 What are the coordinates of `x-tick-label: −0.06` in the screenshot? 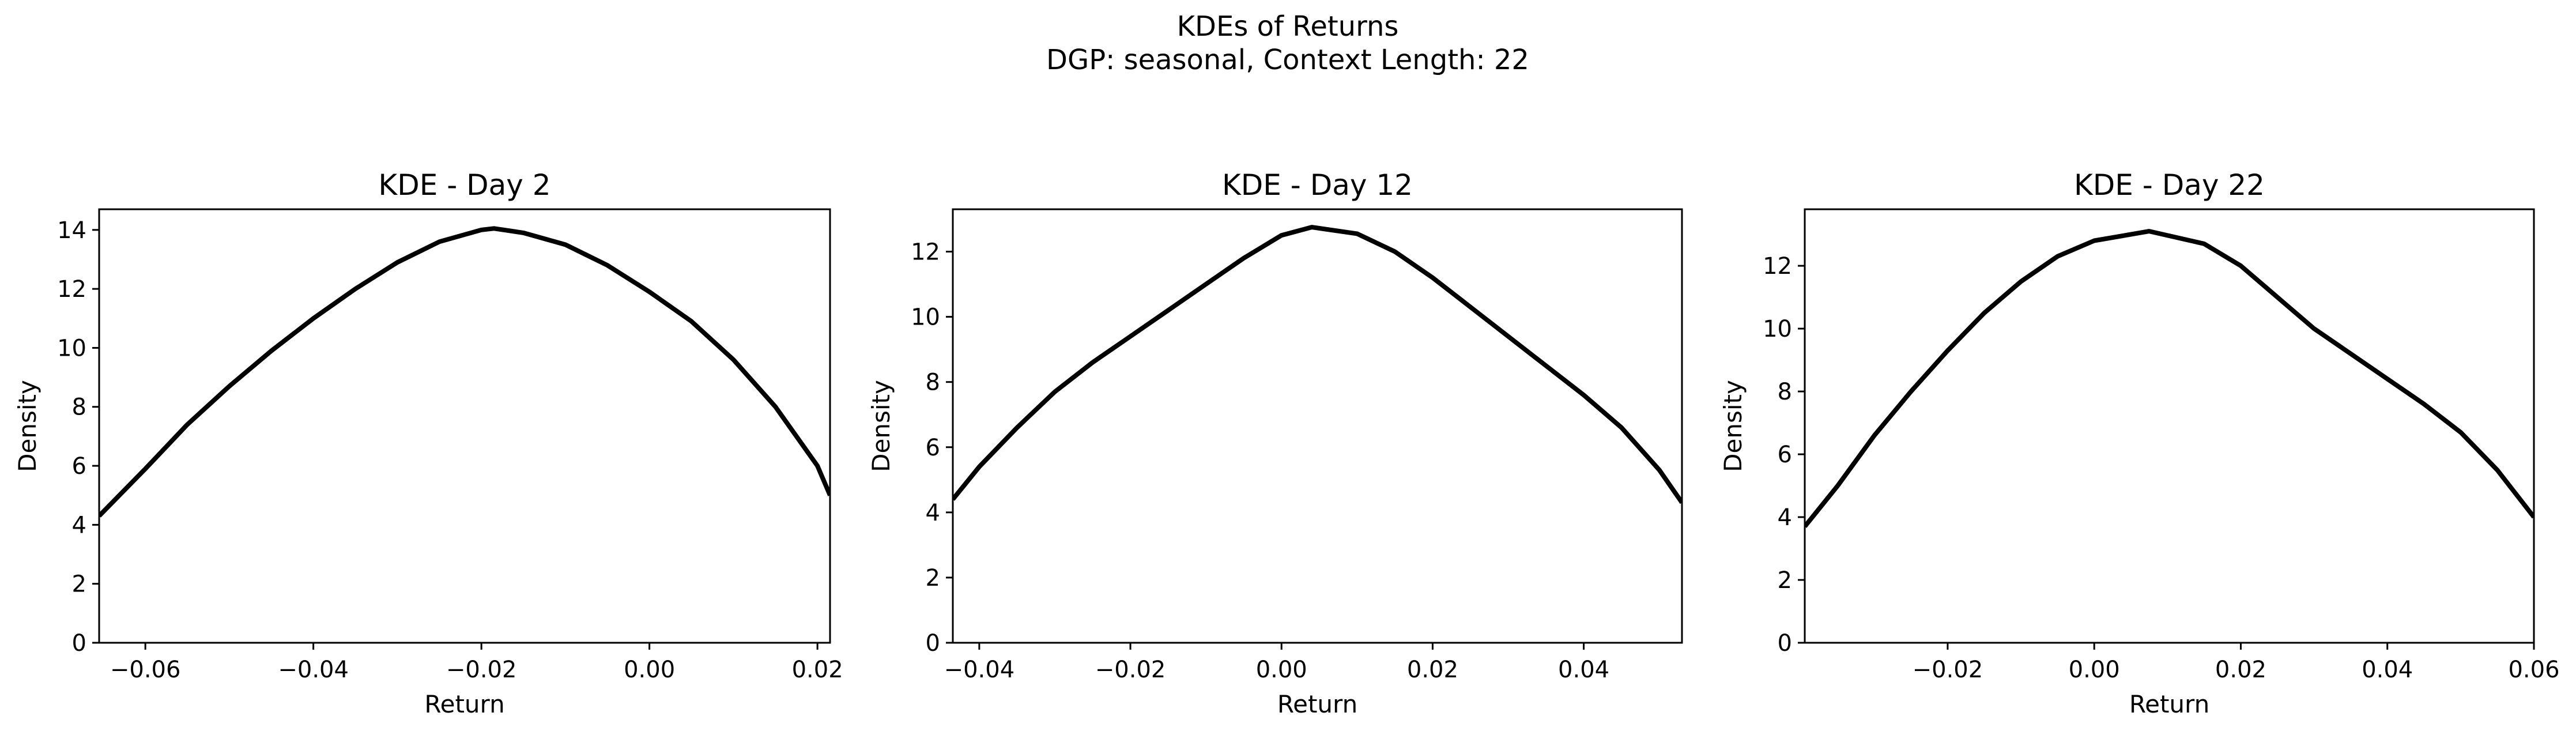 It's located at (145, 670).